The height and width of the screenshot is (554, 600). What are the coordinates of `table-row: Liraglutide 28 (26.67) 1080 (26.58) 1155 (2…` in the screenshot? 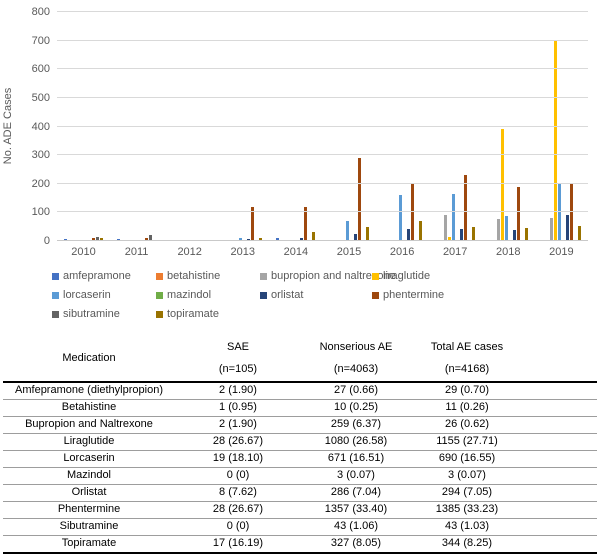 It's located at (300, 442).